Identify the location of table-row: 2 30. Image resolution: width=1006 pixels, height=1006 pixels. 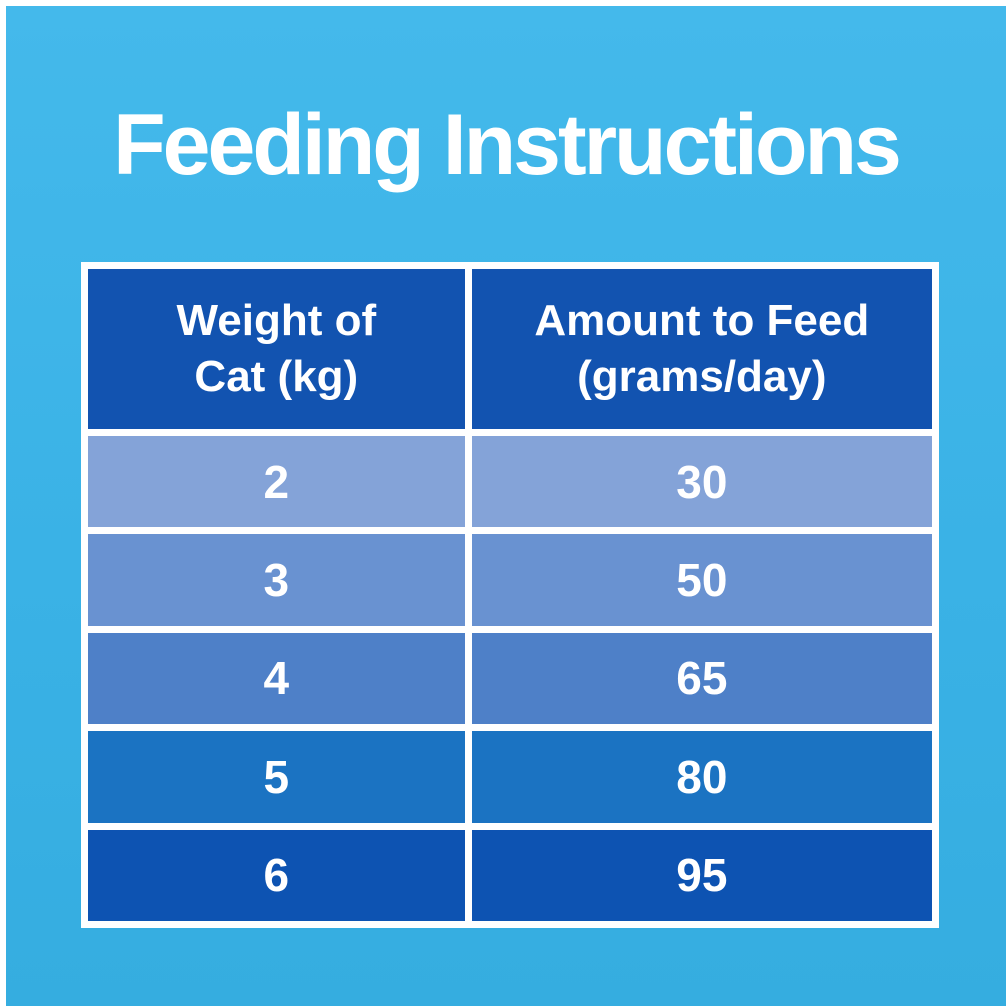
(510, 482).